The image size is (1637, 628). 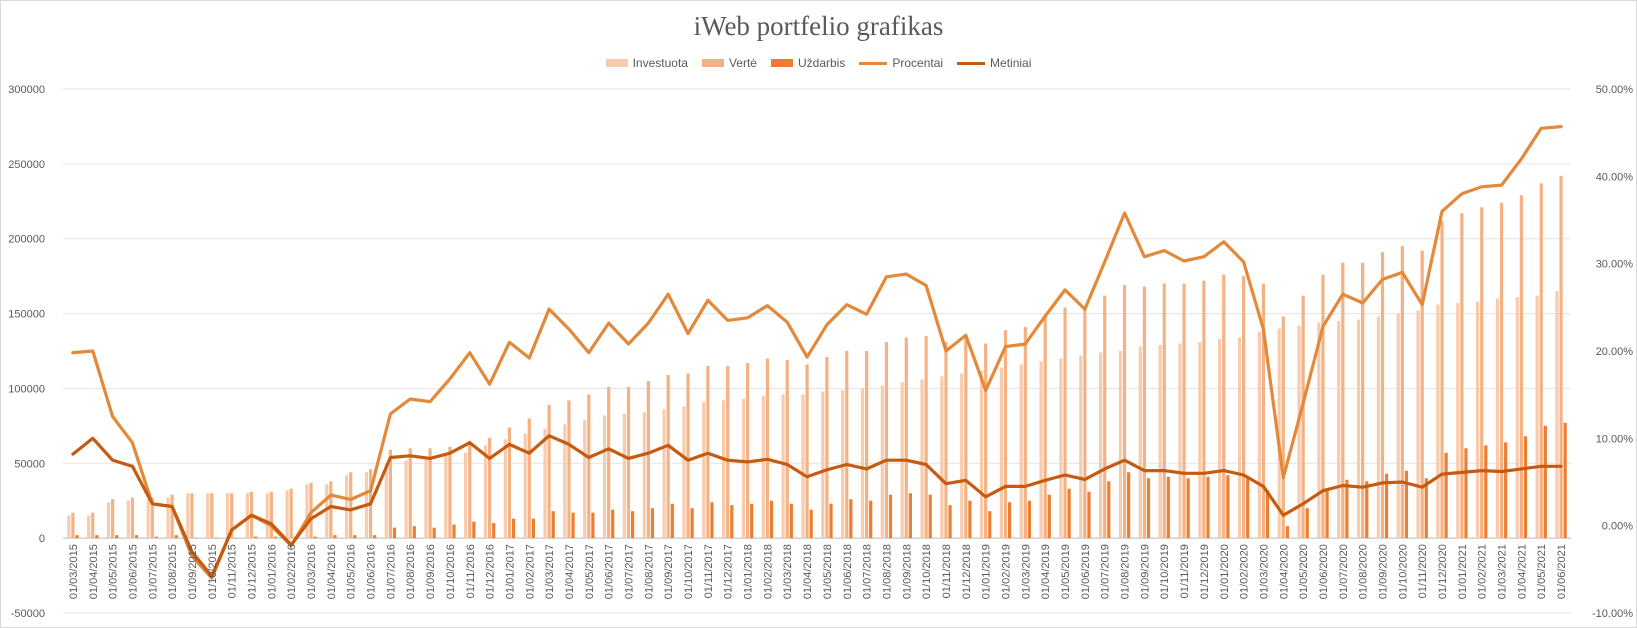 I want to click on chart-title: iWeb portfelio grafikas, so click(x=818, y=26).